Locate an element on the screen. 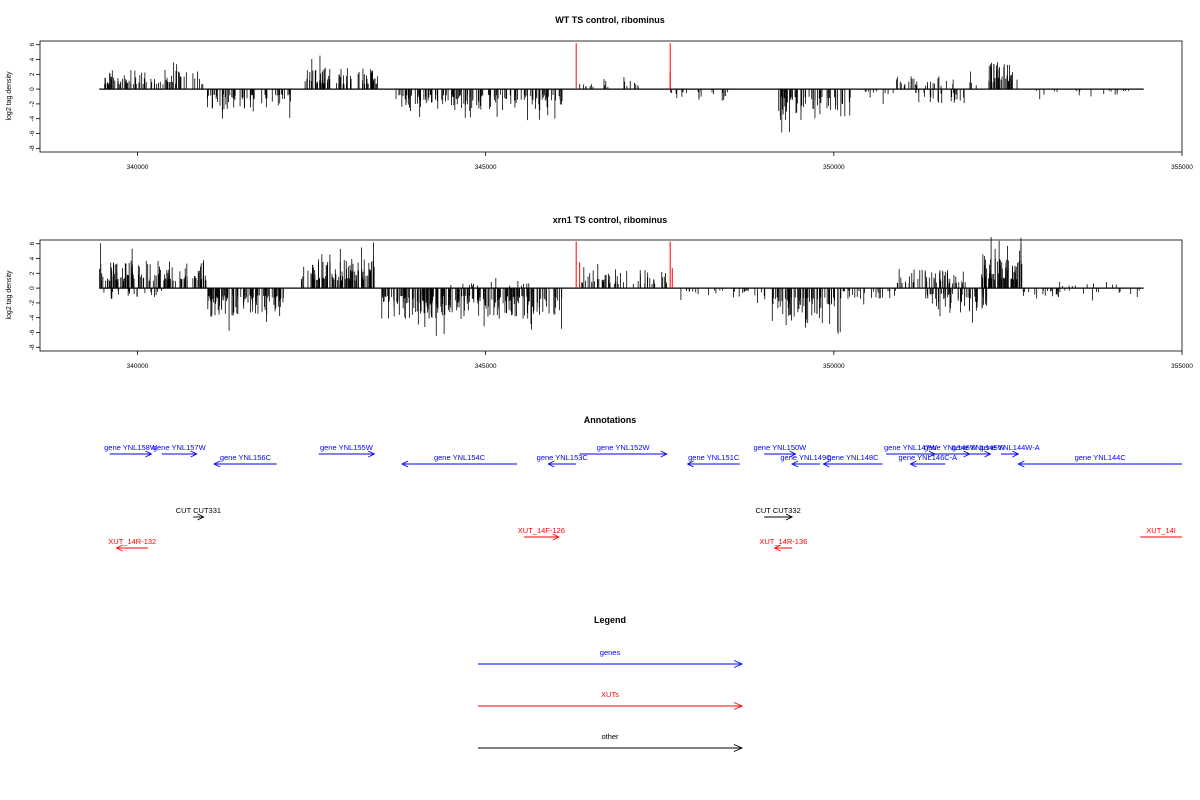 This screenshot has height=800, width=1200. annotation-feature: gene YNL152W is located at coordinates (623, 450).